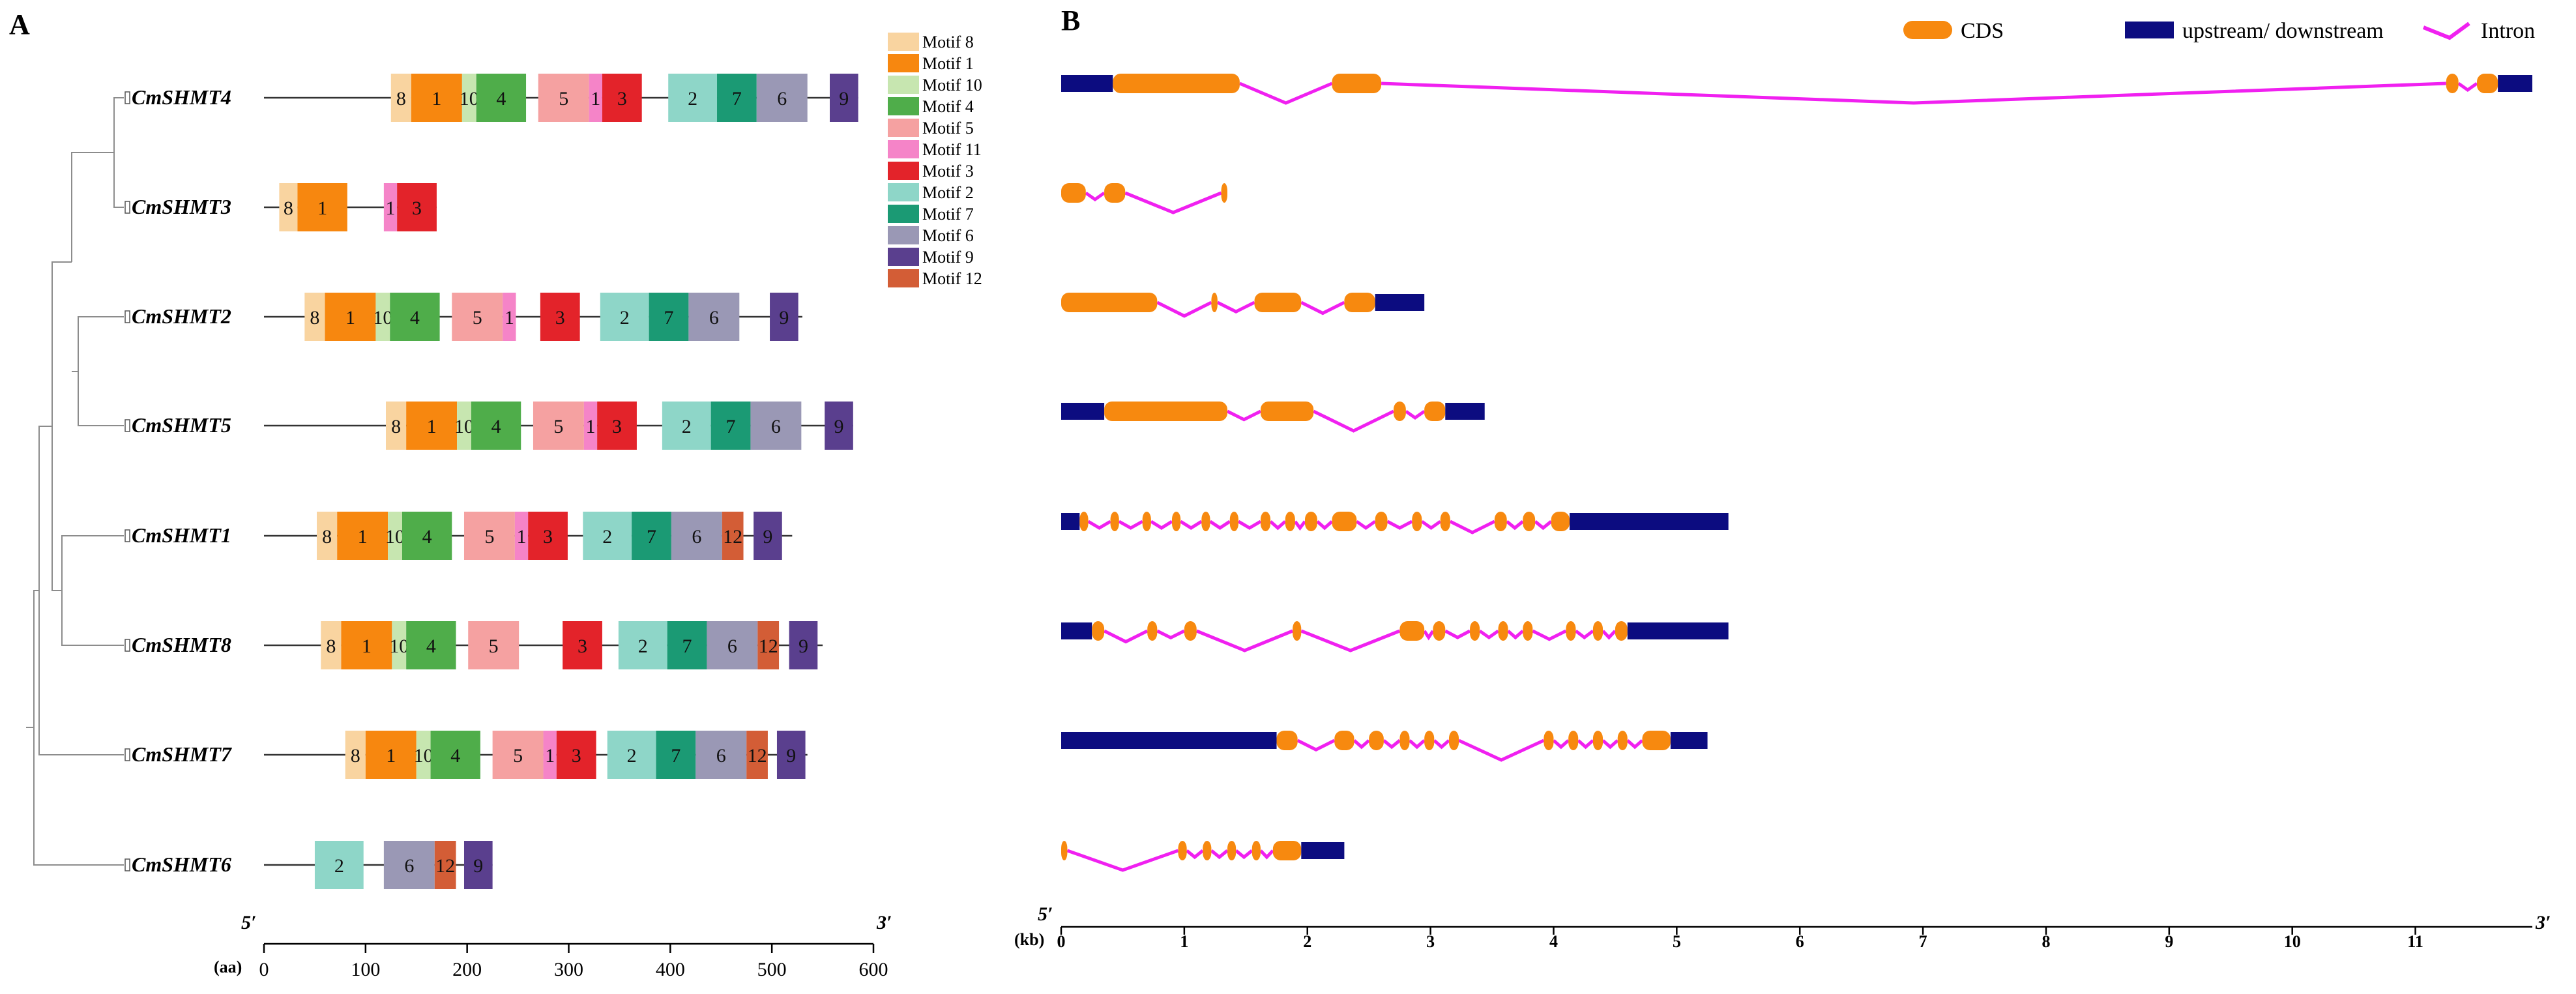 The image size is (2576, 994). I want to click on legend-label: Motif 3, so click(948, 171).